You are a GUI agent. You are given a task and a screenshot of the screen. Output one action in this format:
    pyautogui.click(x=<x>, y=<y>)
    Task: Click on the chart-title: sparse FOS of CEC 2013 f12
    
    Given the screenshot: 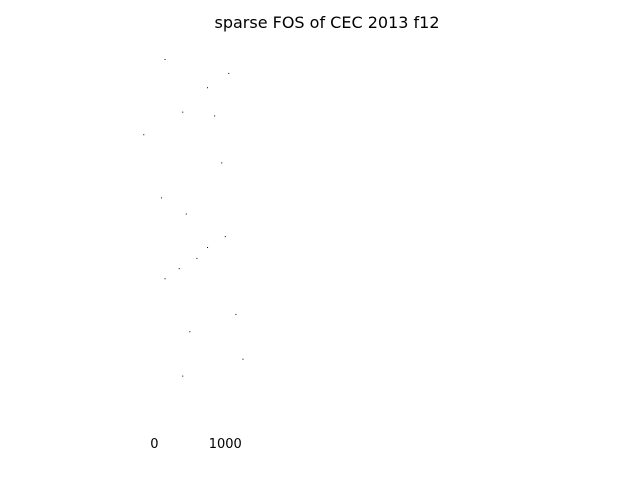 What is the action you would take?
    pyautogui.click(x=326, y=22)
    